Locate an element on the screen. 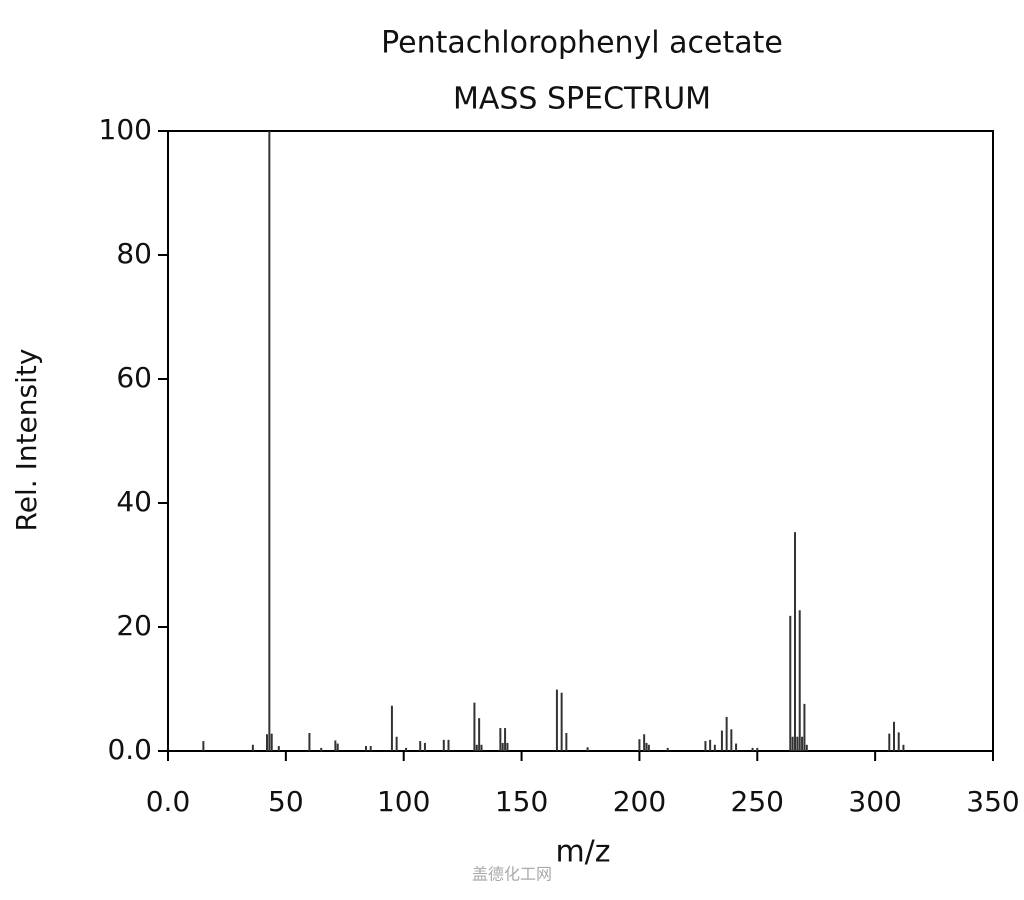 Image resolution: width=1024 pixels, height=900 pixels. y-tick-label: 0.0 is located at coordinates (129, 749).